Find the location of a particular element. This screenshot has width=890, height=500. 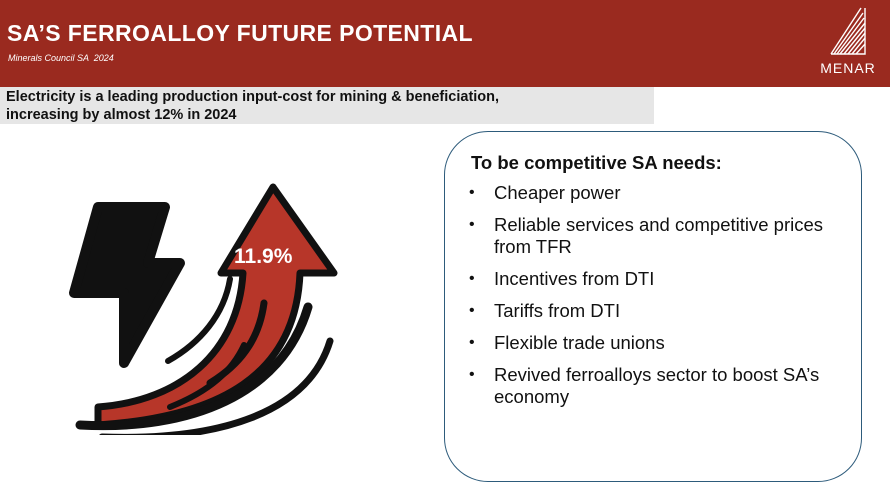

menar-logo: MENAR is located at coordinates (848, 44).